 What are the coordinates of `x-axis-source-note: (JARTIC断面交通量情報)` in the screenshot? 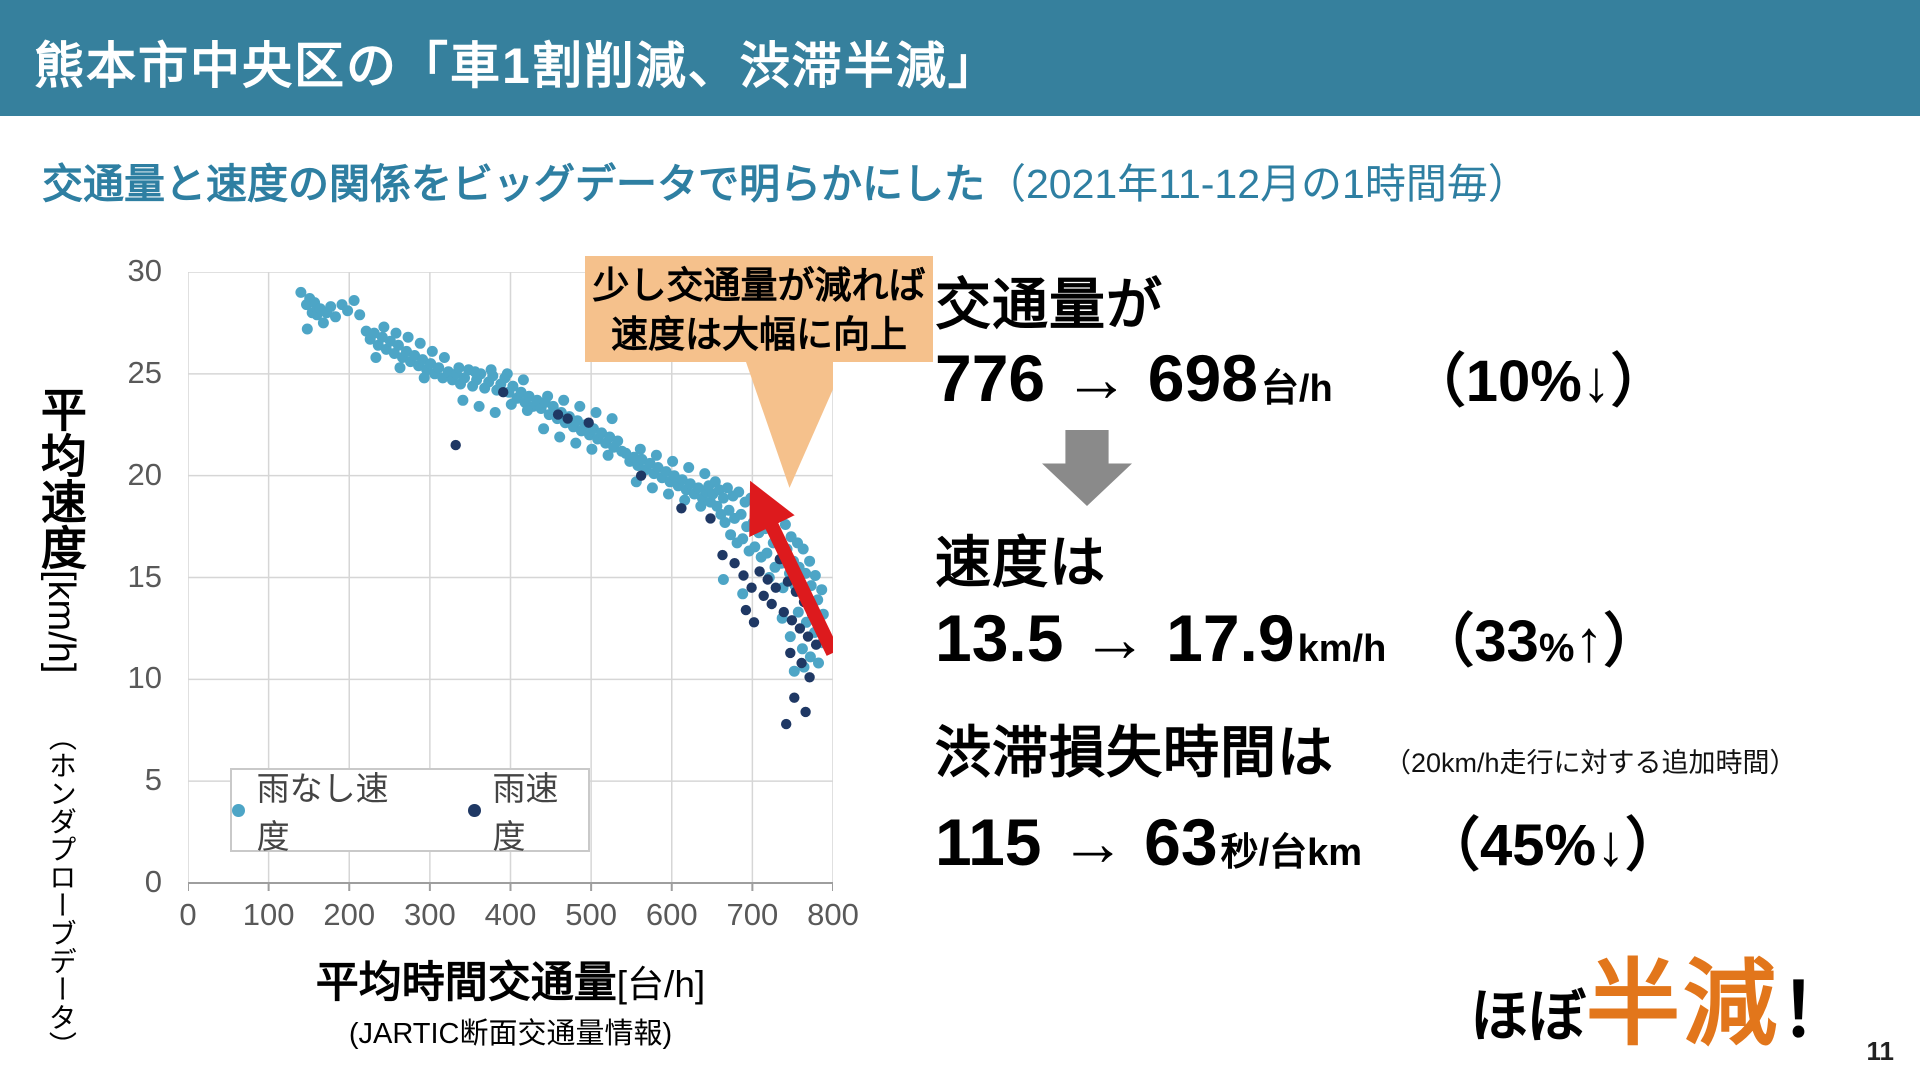 It's located at (510, 1034).